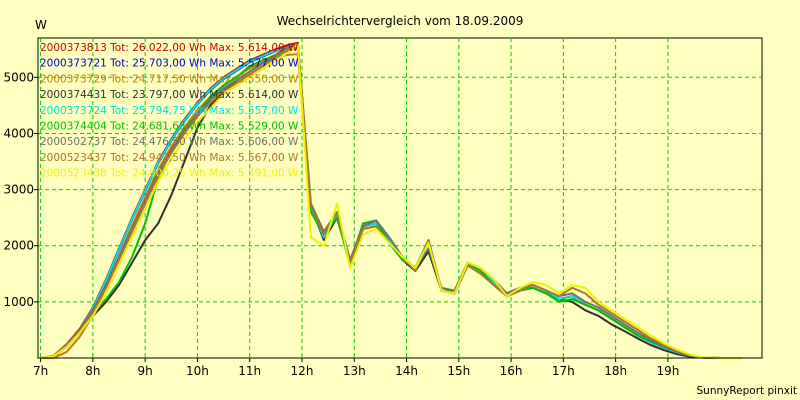  What do you see at coordinates (18, 246) in the screenshot?
I see `y-tick-label: 2000` at bounding box center [18, 246].